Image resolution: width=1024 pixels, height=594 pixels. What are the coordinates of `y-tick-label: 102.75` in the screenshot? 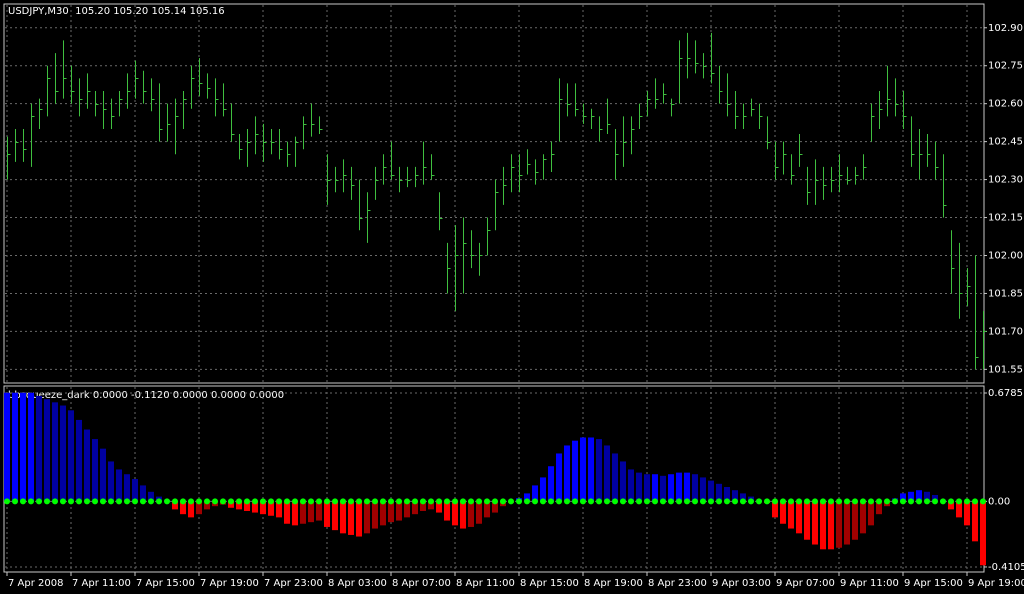 It's located at (1005, 66).